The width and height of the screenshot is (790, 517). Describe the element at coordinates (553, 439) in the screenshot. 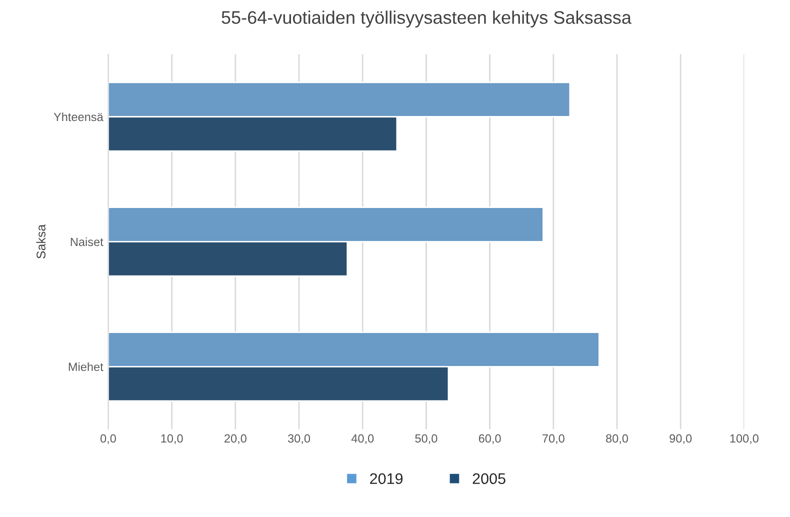

I see `x-tick-label: 70,0` at that location.